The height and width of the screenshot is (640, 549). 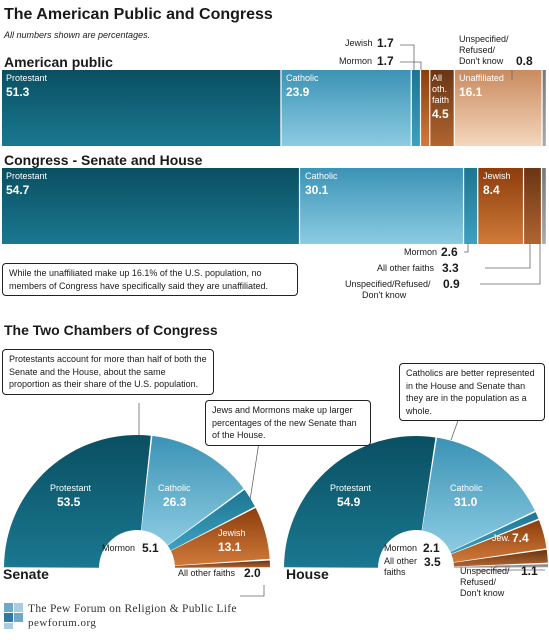 I want to click on public-bar-all-oth-faith, so click(x=442, y=108).